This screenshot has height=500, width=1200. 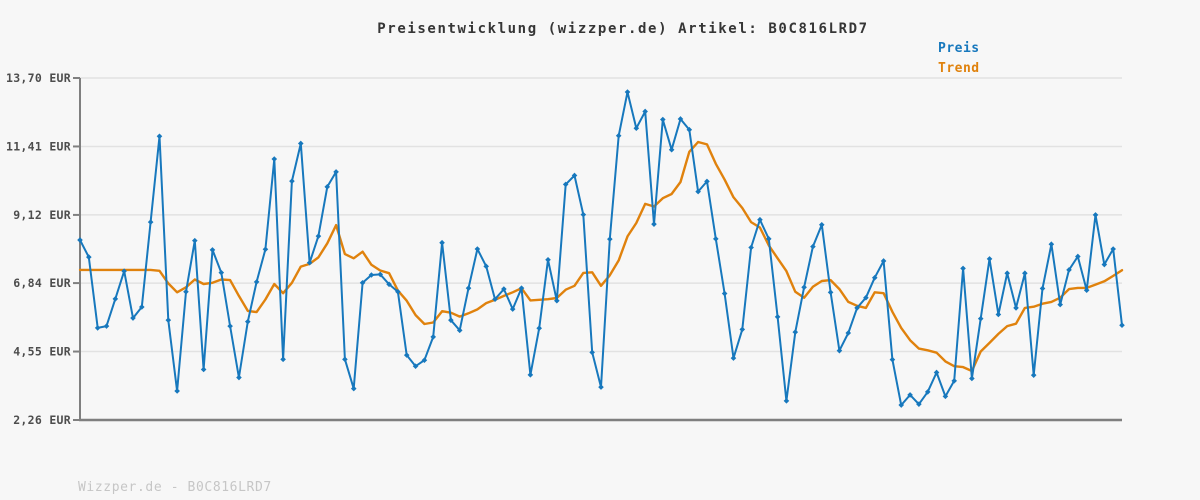 I want to click on legend-preis-label: Preis, so click(x=959, y=48).